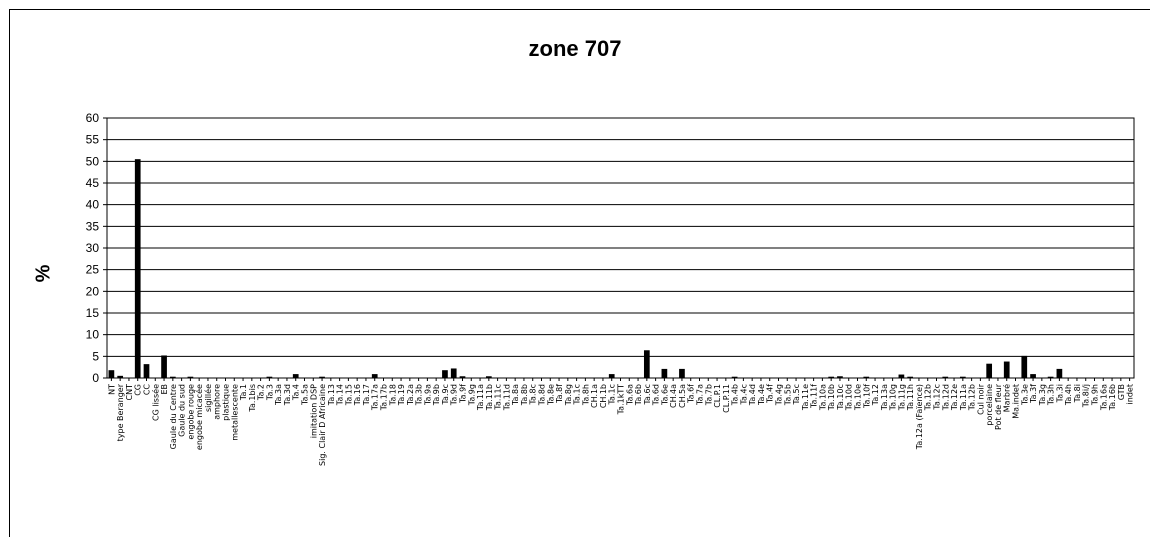 Image resolution: width=1150 pixels, height=537 pixels. I want to click on y-tick-label: 10, so click(93, 335).